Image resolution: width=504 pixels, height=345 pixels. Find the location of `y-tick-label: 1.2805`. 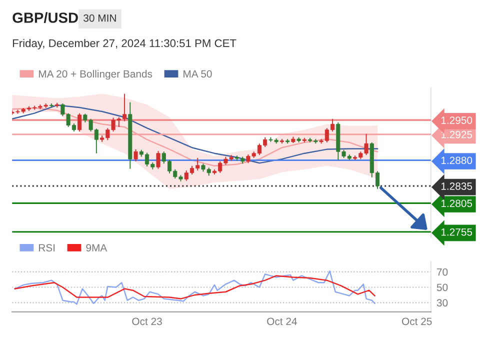

y-tick-label: 1.2805 is located at coordinates (456, 204).